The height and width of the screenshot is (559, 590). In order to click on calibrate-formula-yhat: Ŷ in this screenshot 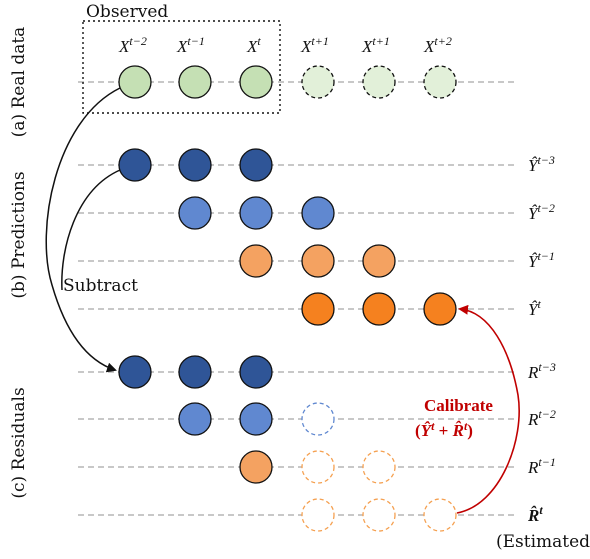, I will do `click(427, 430)`.